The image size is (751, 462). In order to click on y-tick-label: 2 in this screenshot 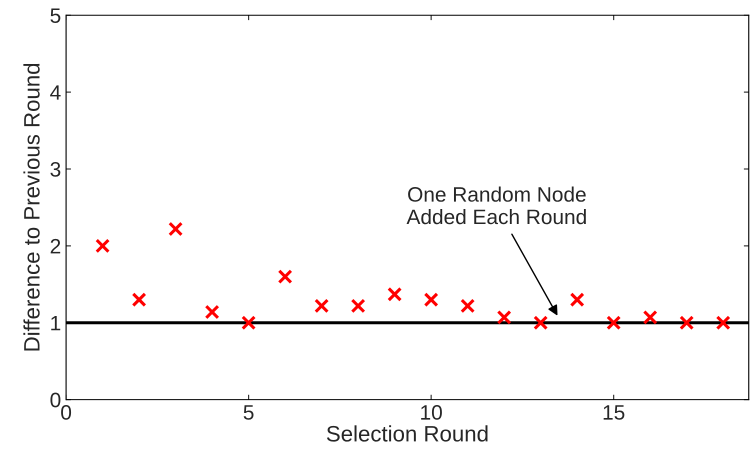, I will do `click(55, 246)`.